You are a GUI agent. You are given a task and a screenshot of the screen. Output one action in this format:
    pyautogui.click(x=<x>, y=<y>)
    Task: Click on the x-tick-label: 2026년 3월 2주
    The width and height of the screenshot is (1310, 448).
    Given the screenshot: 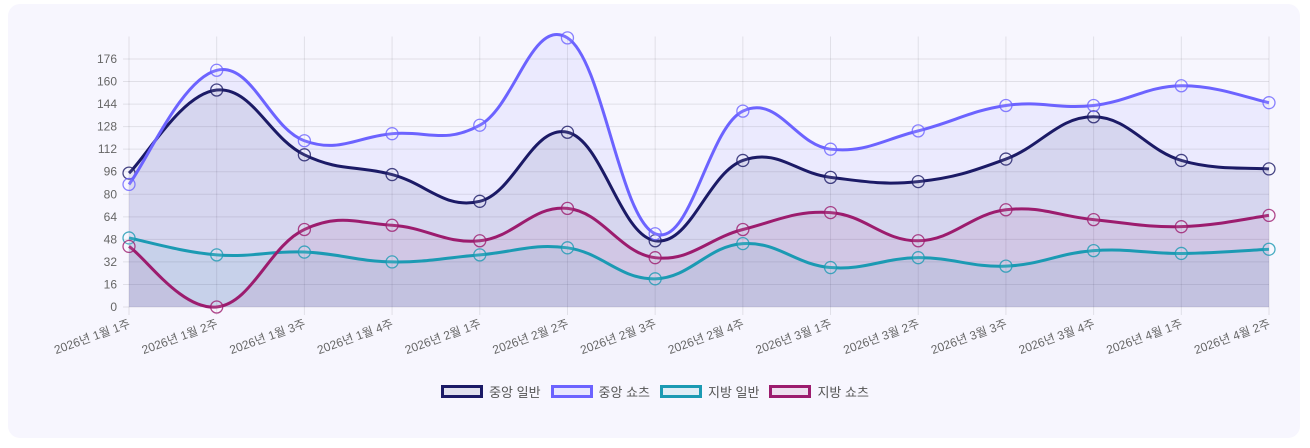 What is the action you would take?
    pyautogui.click(x=881, y=337)
    